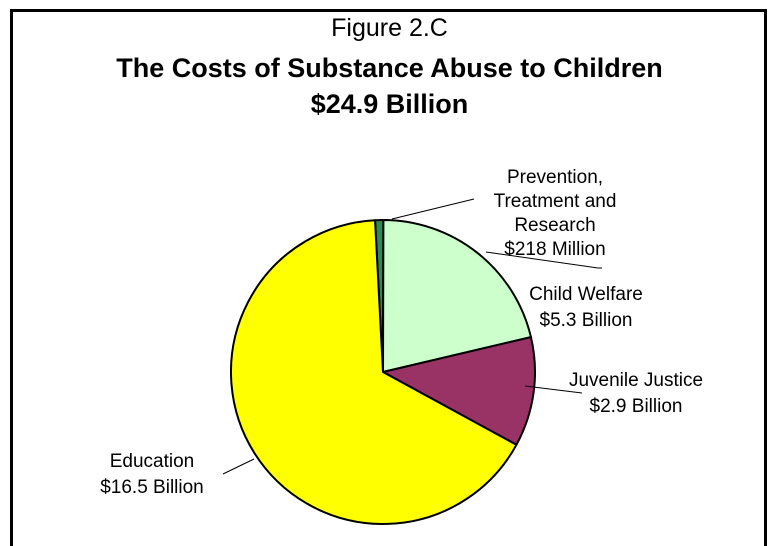 This screenshot has height=546, width=779. What do you see at coordinates (555, 177) in the screenshot?
I see `slice-label-line: Prevention,` at bounding box center [555, 177].